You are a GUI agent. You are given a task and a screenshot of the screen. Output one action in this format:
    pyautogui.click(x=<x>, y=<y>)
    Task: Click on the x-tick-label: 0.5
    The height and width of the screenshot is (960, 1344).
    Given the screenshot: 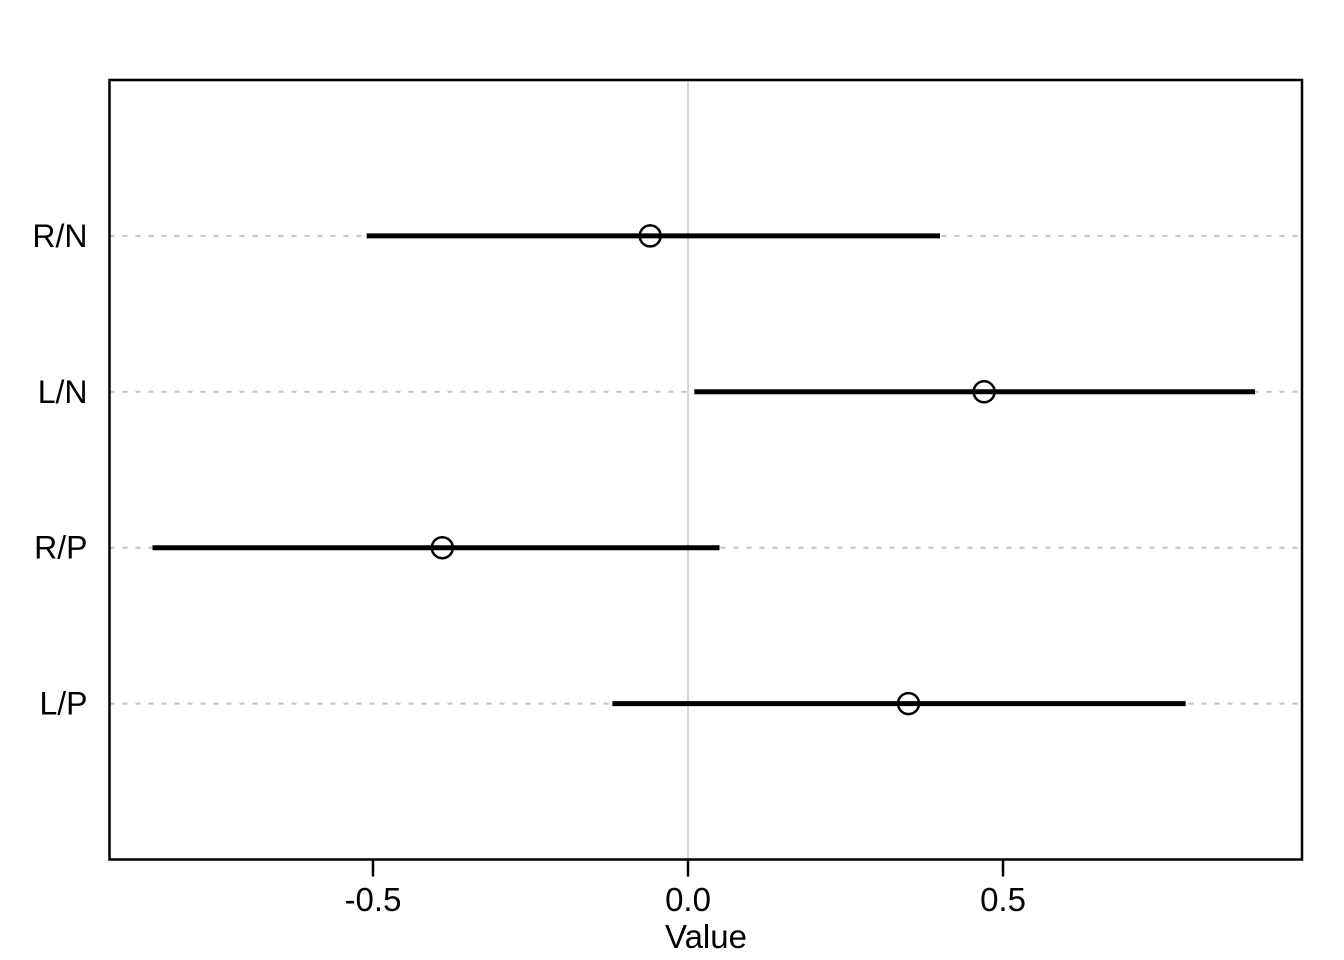 What is the action you would take?
    pyautogui.click(x=1003, y=899)
    